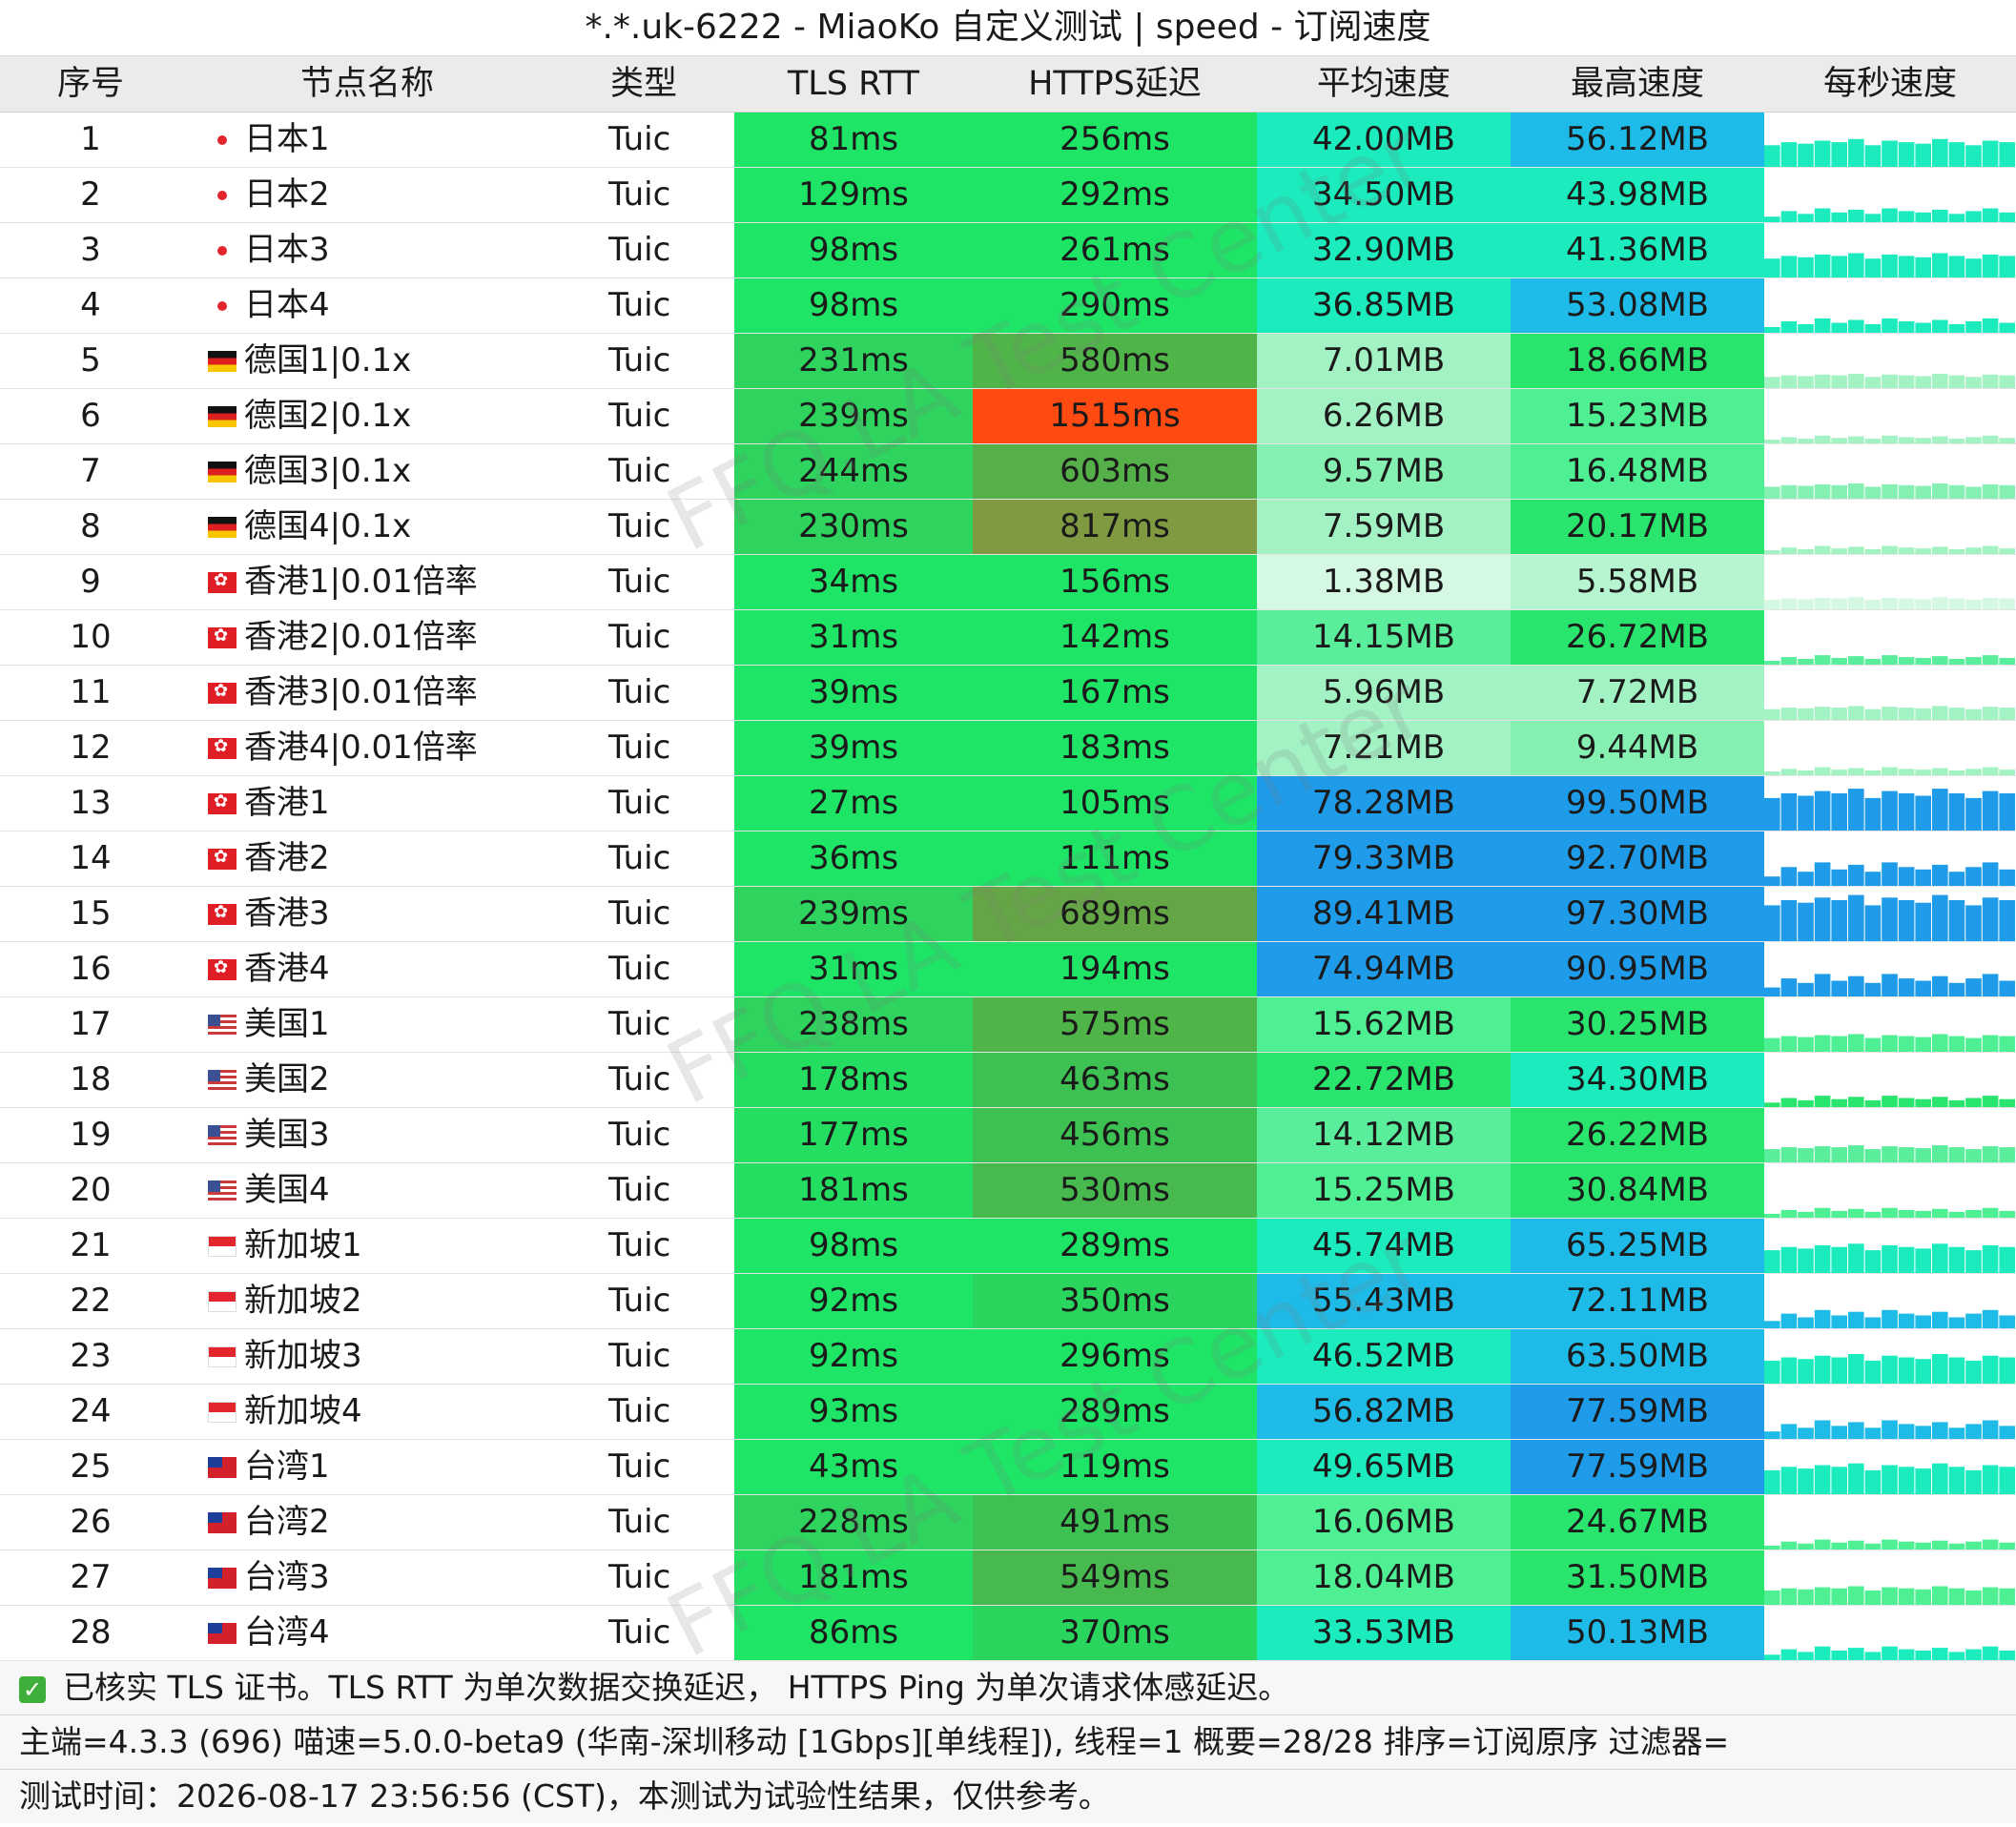 The image size is (2016, 1827). Describe the element at coordinates (287, 913) in the screenshot. I see `node-name-text: 香港3` at that location.